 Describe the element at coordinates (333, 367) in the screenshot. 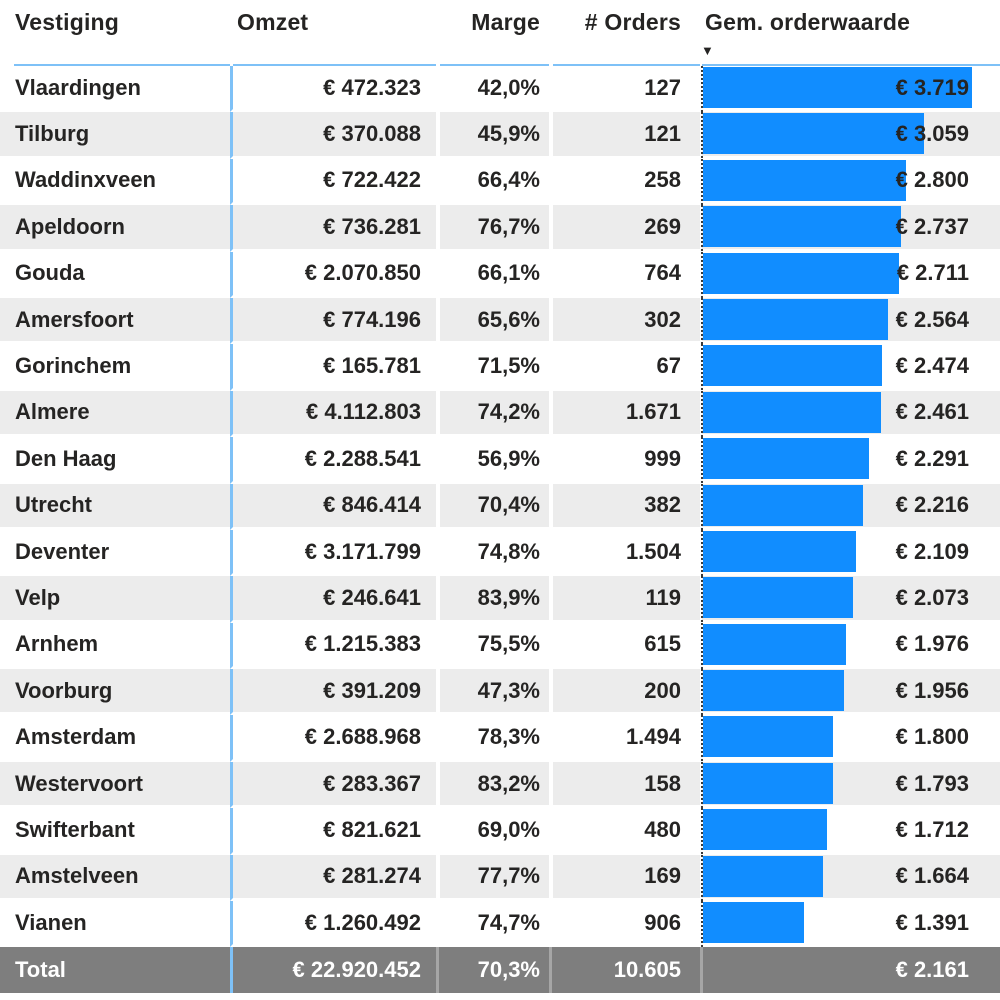

I see `cell-omzet: € 165.781` at that location.